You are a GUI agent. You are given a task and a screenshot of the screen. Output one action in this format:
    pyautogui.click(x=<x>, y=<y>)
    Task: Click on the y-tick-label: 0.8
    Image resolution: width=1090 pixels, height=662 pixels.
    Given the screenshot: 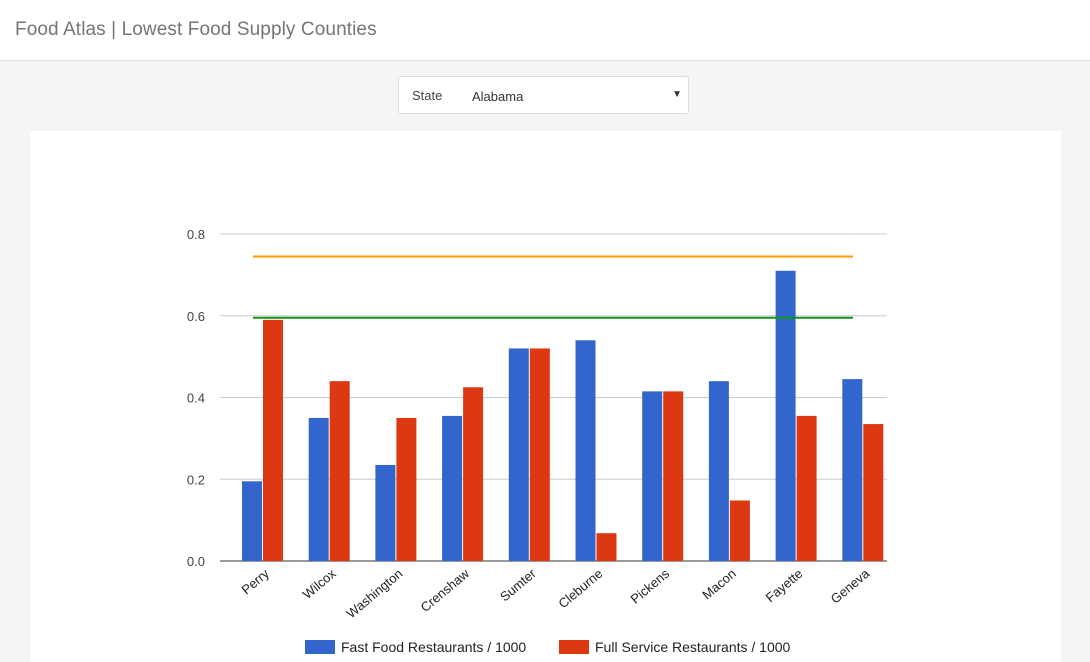 What is the action you would take?
    pyautogui.click(x=196, y=234)
    